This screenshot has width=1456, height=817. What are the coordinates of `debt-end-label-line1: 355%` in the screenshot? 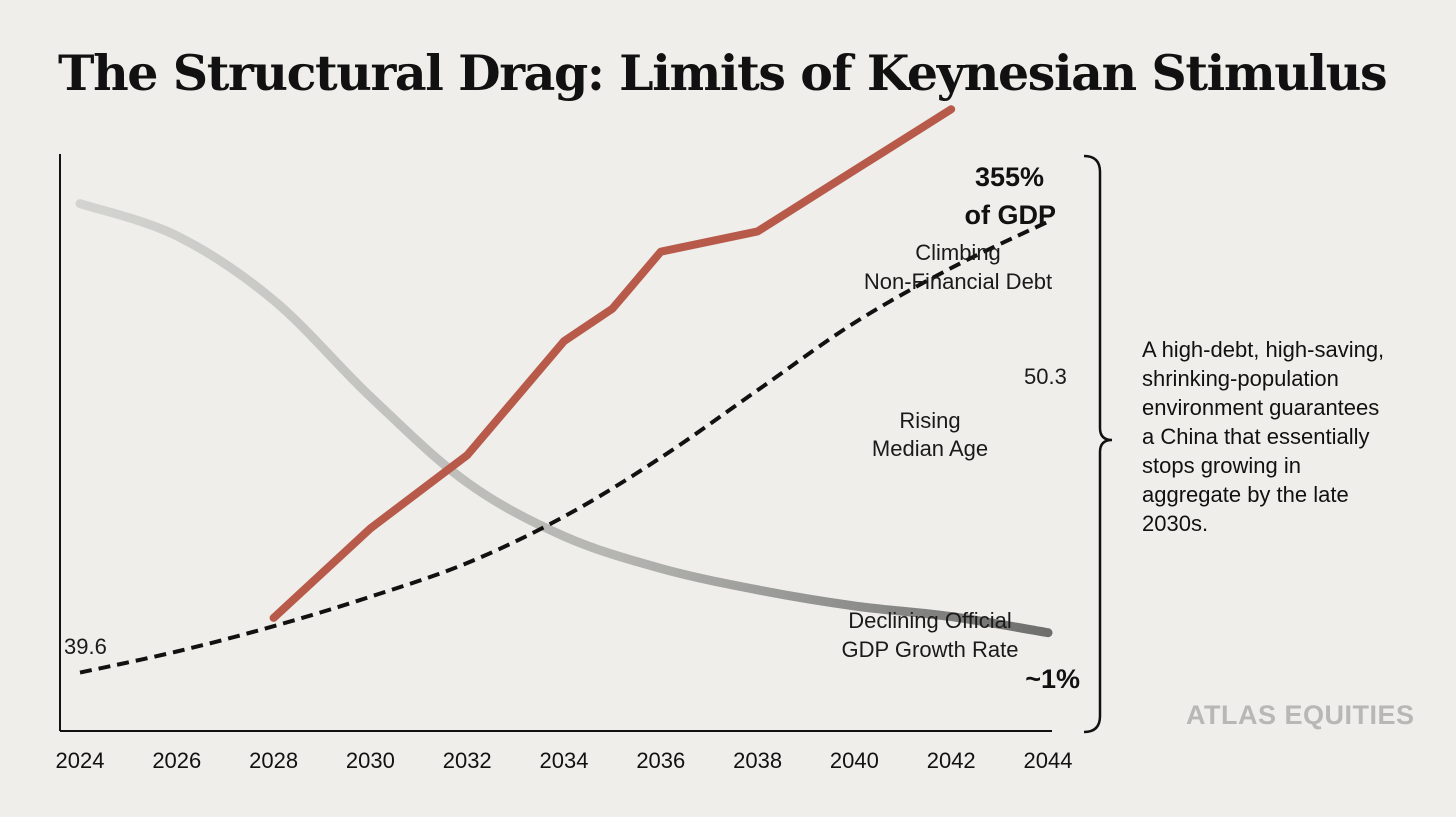 It's located at (1009, 177).